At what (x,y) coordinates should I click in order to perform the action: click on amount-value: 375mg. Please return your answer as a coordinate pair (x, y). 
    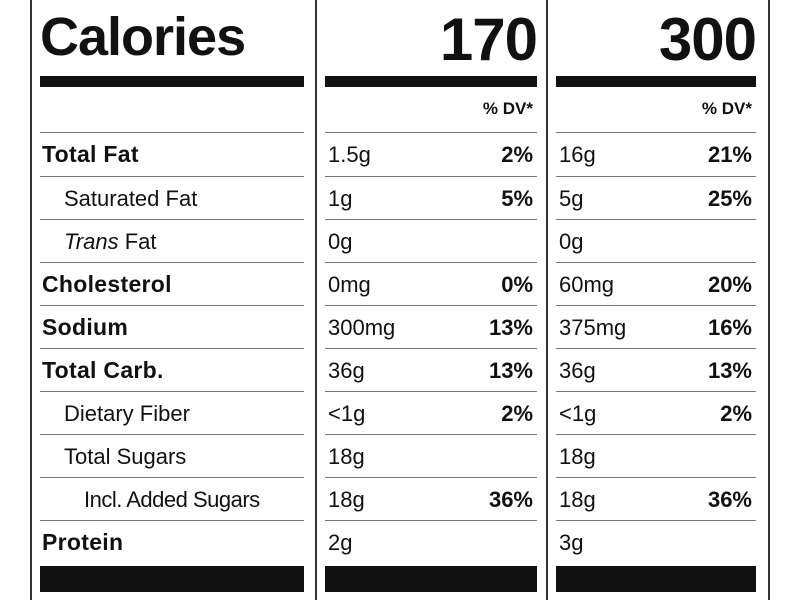
    Looking at the image, I should click on (593, 327).